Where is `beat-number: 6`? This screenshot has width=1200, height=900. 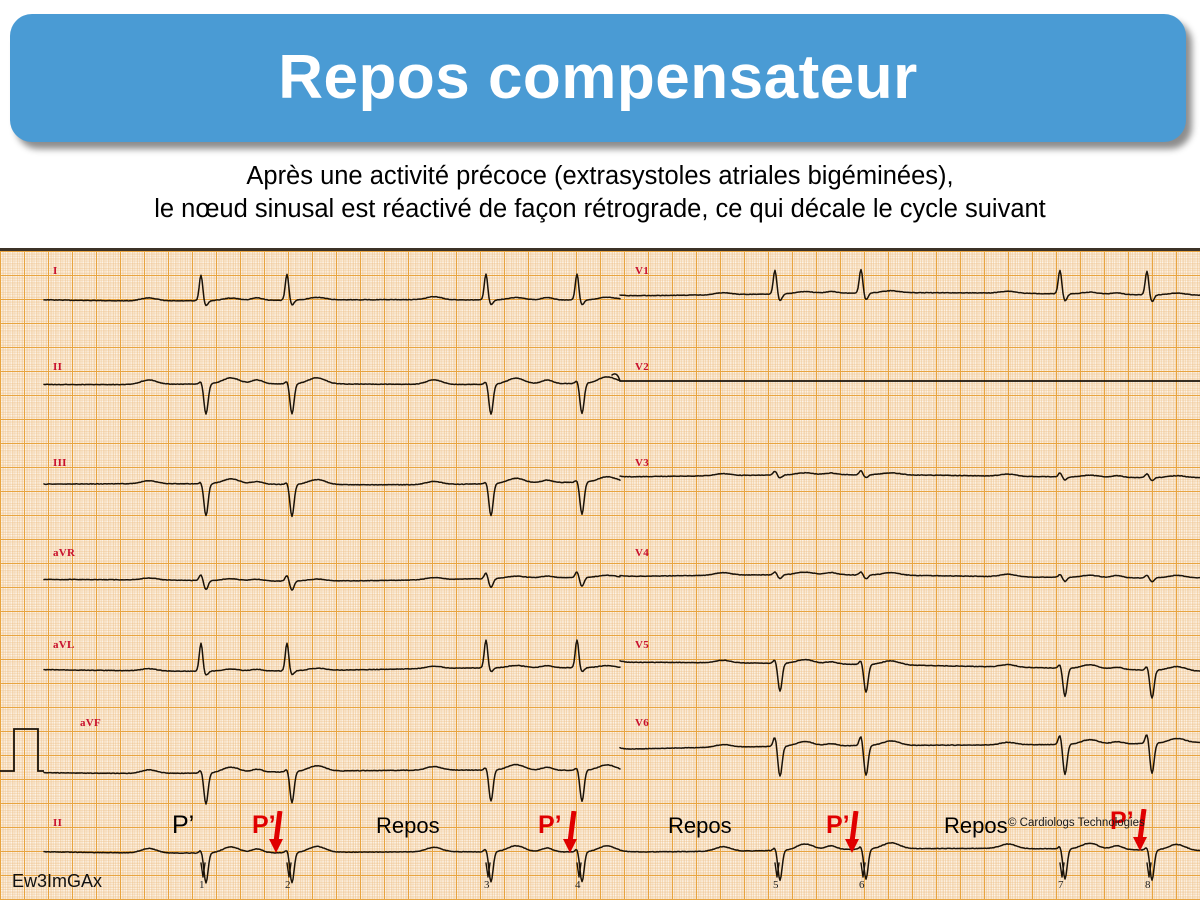 beat-number: 6 is located at coordinates (862, 885).